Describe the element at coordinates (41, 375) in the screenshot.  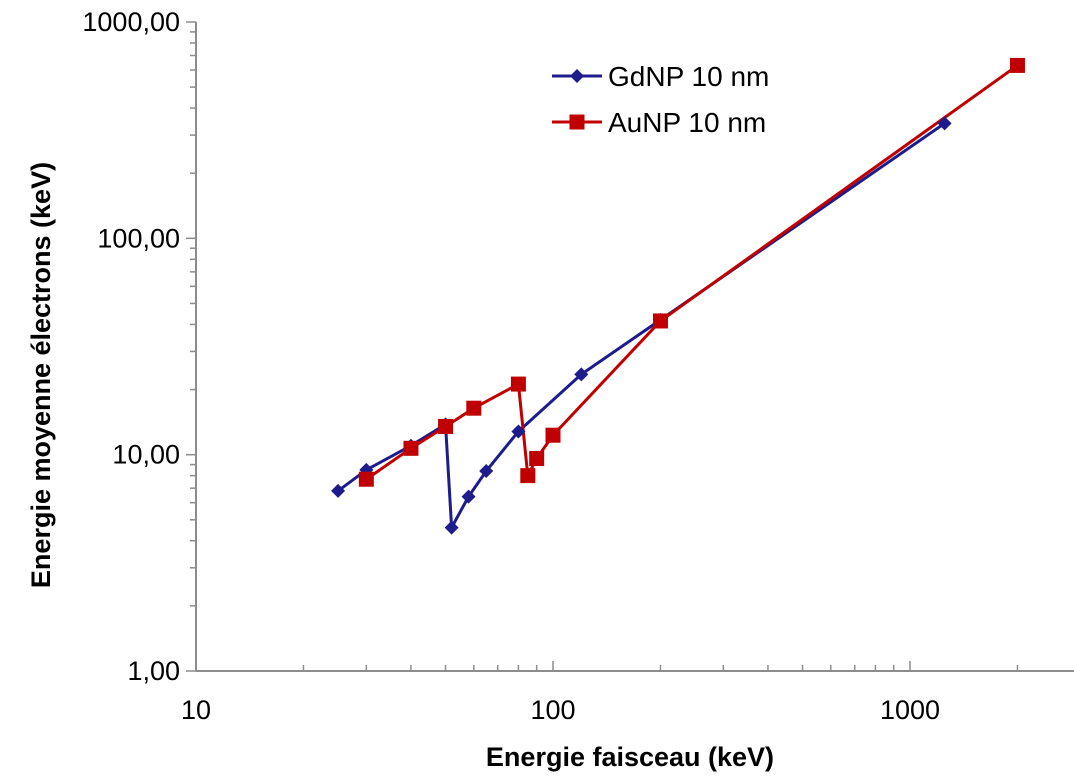
I see `y-axis-title: Energie moyenne électrons (keV)` at that location.